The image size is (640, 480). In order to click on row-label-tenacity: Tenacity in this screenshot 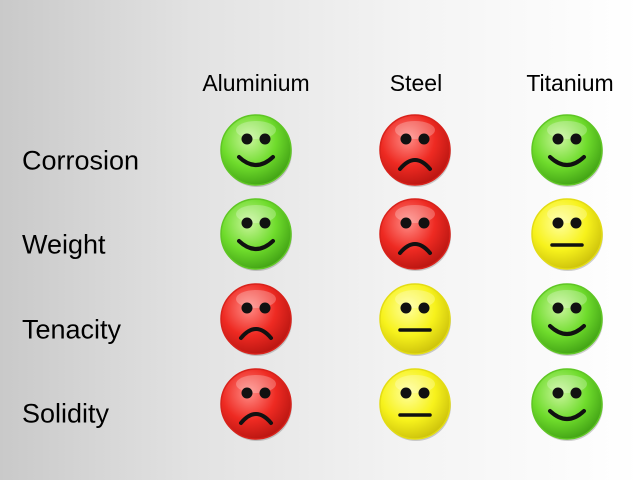, I will do `click(72, 329)`.